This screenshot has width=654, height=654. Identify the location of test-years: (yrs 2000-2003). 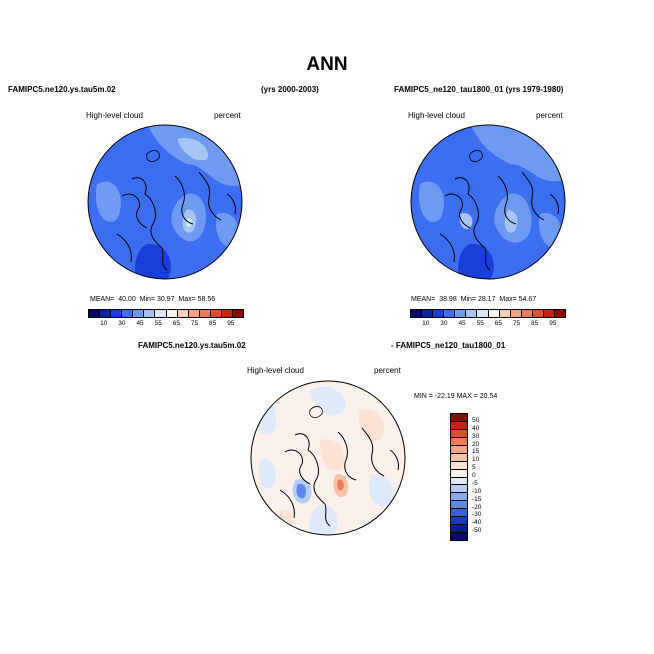
(290, 89).